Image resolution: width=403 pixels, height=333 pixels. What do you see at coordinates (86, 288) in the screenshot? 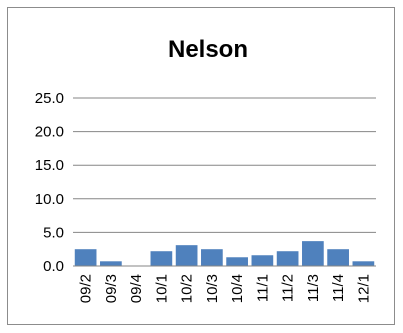
I see `x-tick-label: 09/2` at bounding box center [86, 288].